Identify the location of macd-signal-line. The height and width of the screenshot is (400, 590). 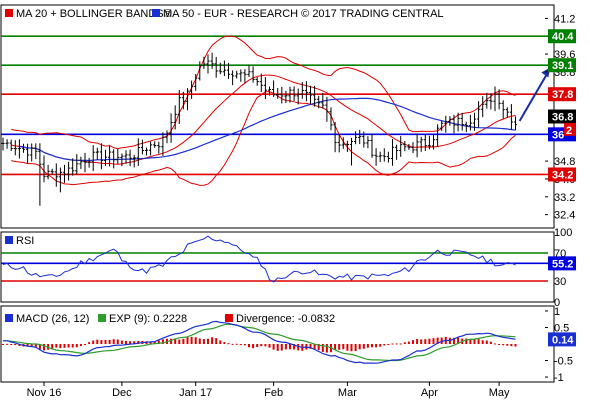
(259, 342).